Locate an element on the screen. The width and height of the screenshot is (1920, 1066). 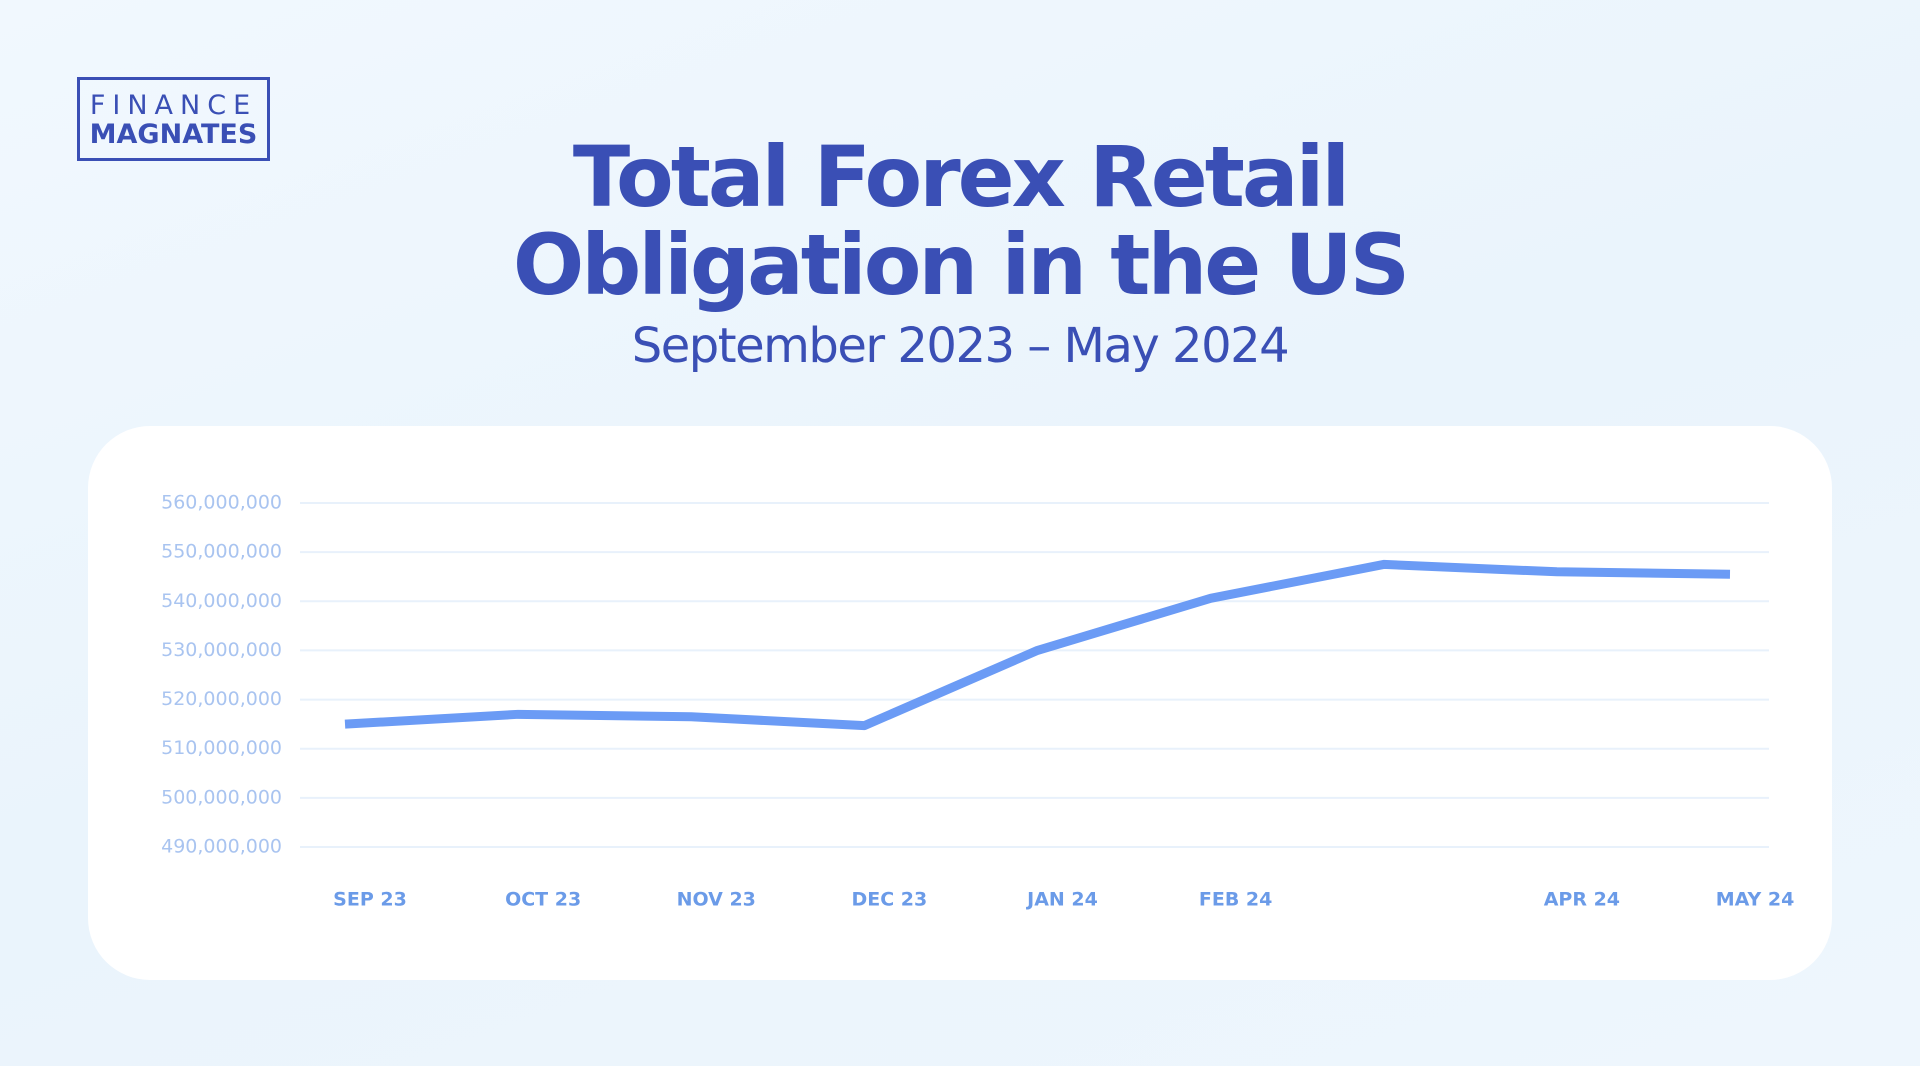
x-tick-label: SEP 23 is located at coordinates (370, 900).